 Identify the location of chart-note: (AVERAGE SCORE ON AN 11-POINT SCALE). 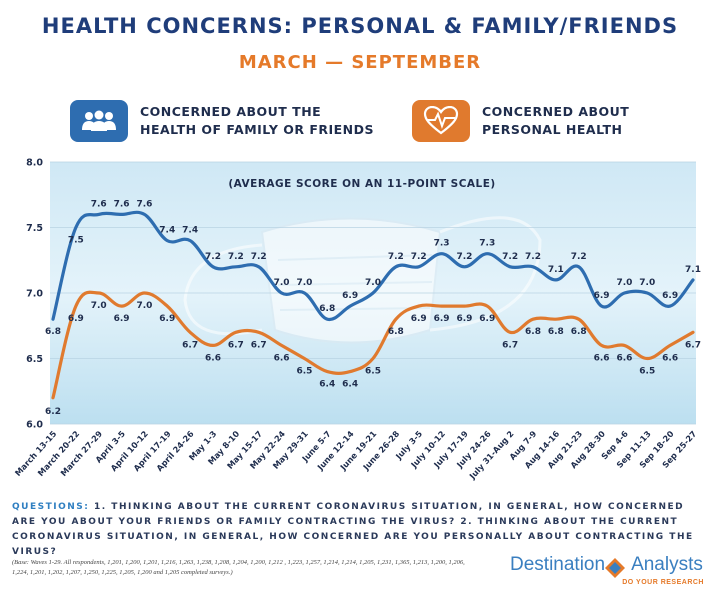
(361, 184).